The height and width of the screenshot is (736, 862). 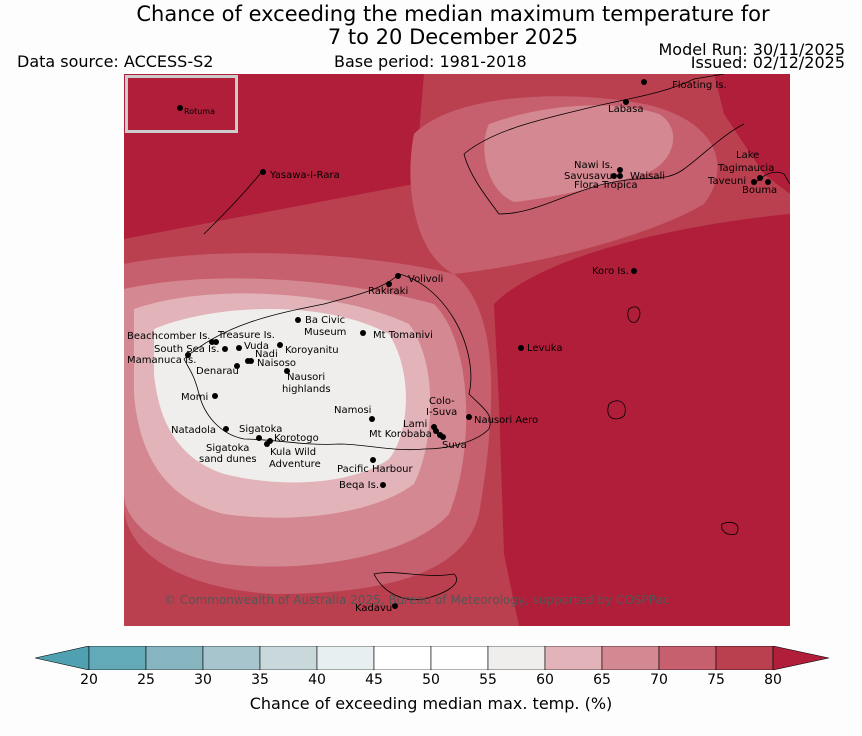 What do you see at coordinates (634, 314) in the screenshot?
I see `koro-coast` at bounding box center [634, 314].